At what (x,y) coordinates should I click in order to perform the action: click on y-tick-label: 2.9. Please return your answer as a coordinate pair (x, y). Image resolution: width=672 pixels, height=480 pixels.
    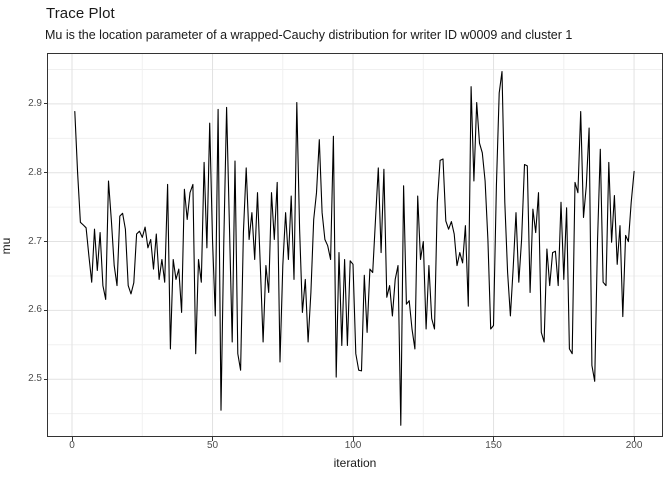
    Looking at the image, I should click on (35, 103).